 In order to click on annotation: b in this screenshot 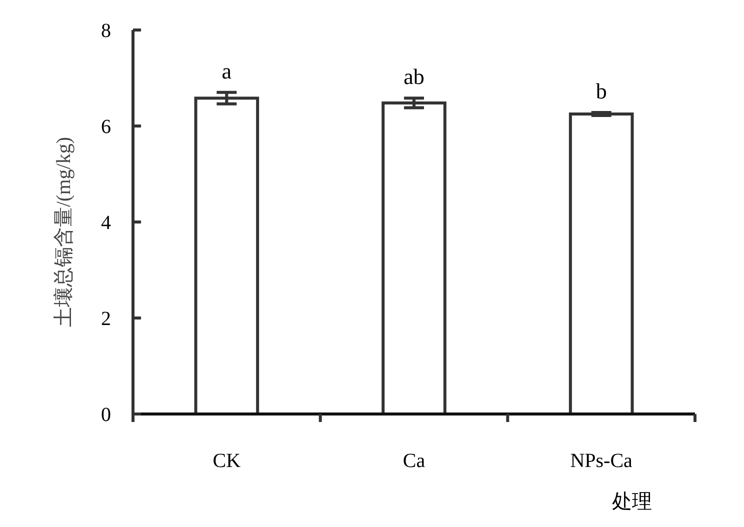, I will do `click(601, 91)`.